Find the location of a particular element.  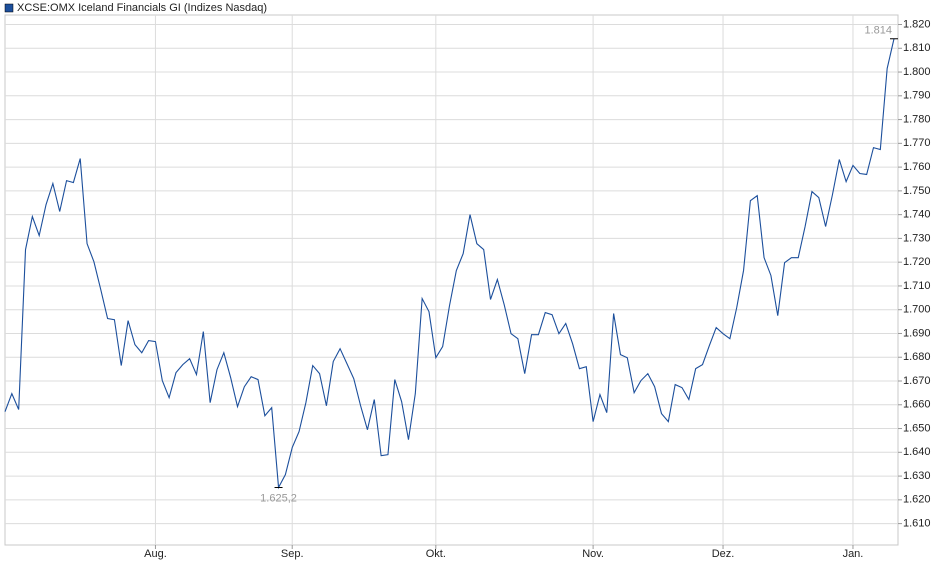

y-tick-label: 1.770 is located at coordinates (917, 143).